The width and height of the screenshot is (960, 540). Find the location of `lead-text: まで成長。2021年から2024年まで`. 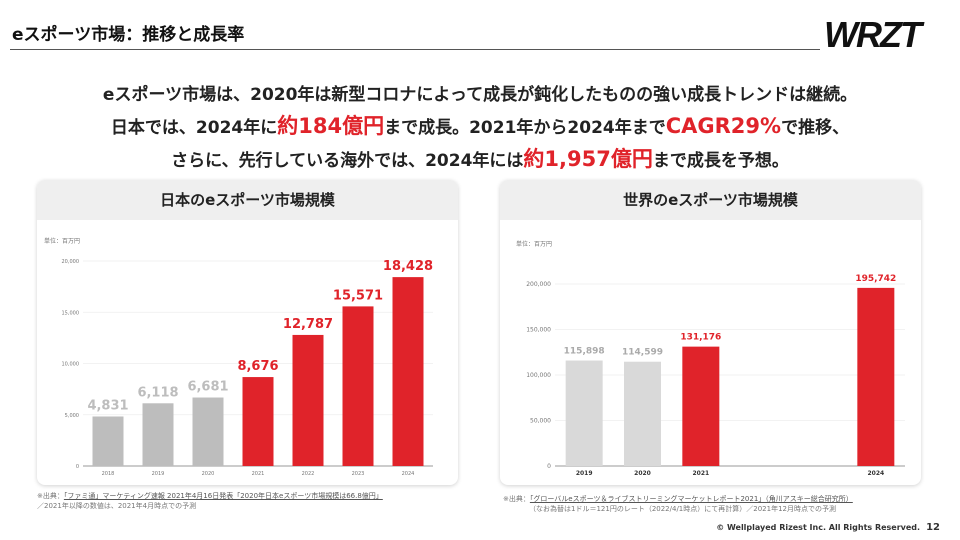

lead-text: まで成長。2021年から2024年まで is located at coordinates (525, 128).